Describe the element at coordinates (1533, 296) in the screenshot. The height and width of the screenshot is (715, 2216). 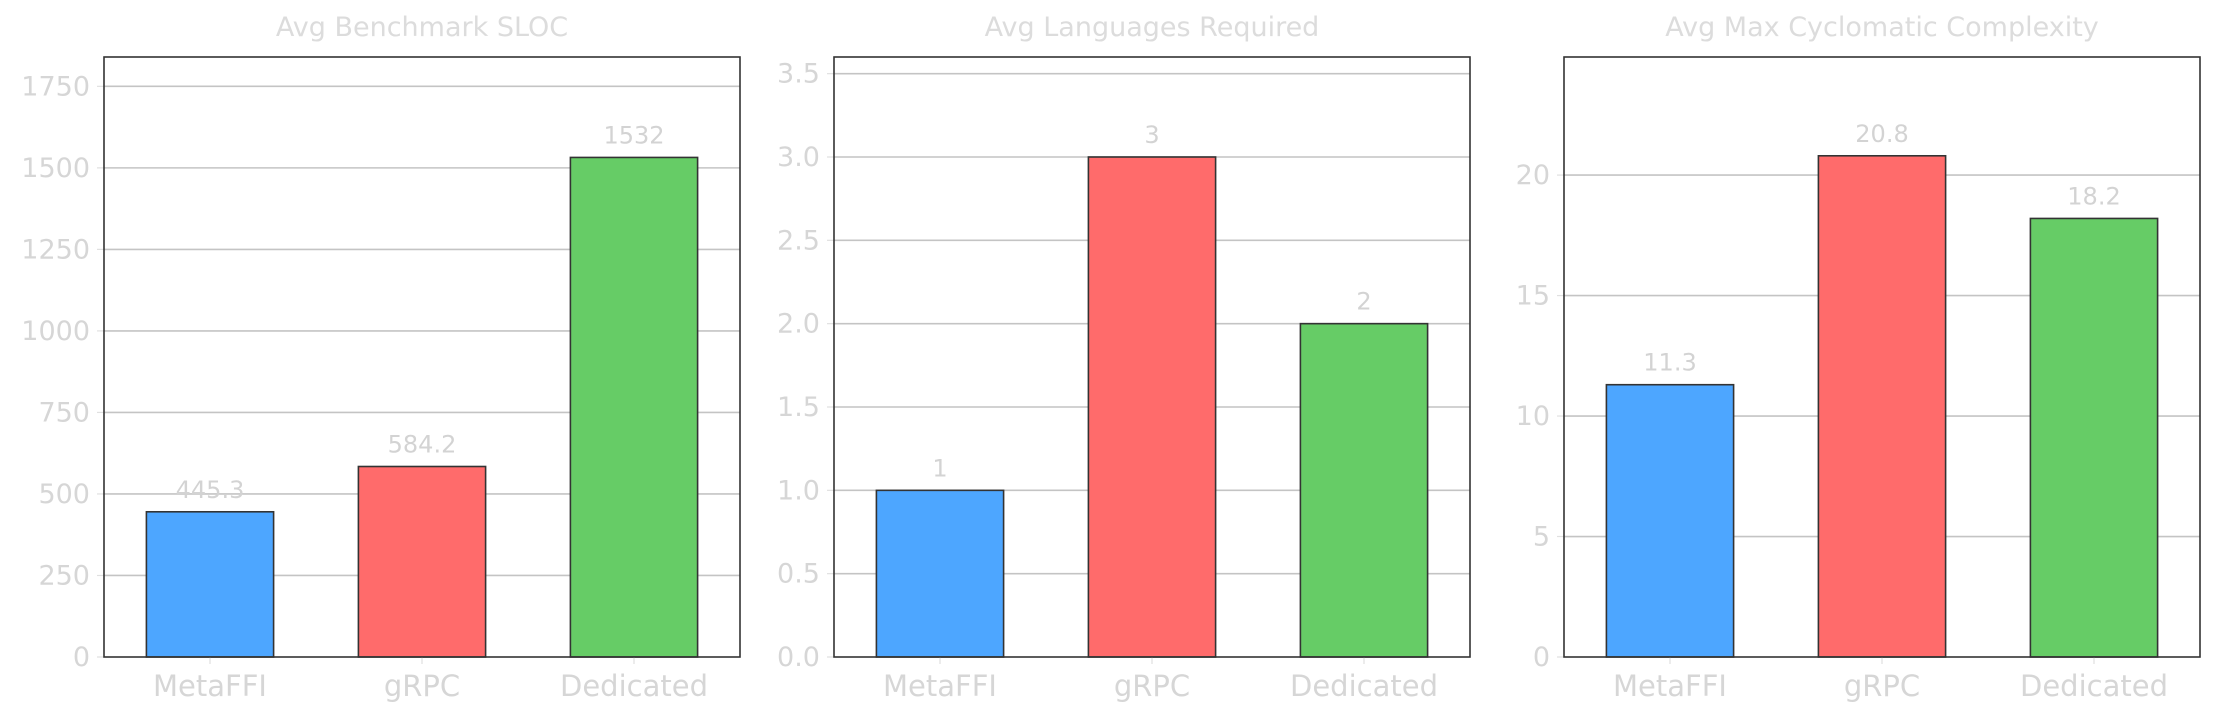
I see `y-tick-label: 15` at that location.